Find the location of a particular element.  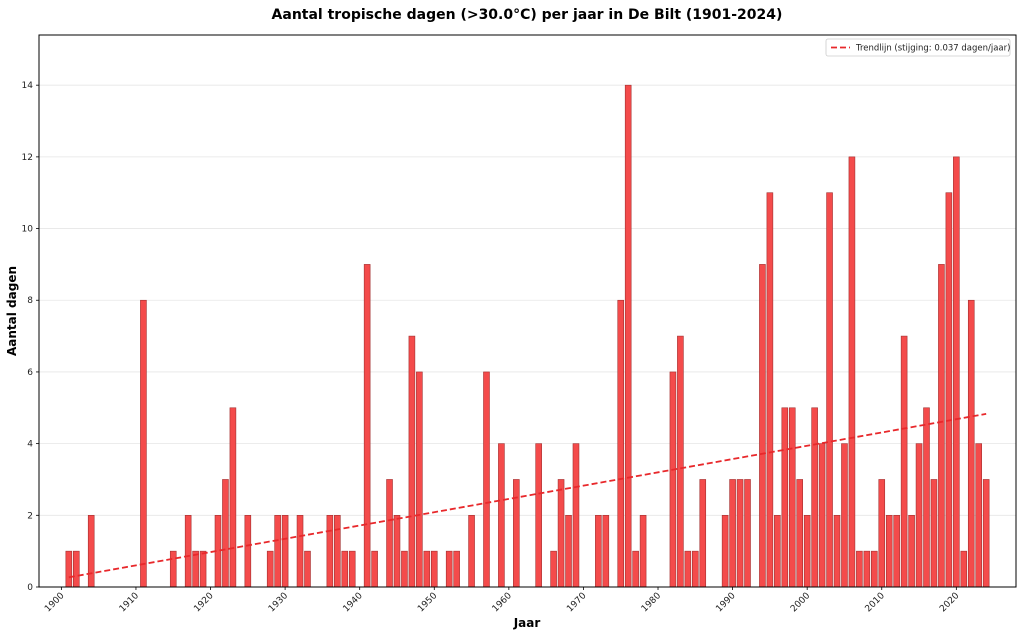

legend-label: Trendlijn (stijging: 0.037 dagen/jaar) is located at coordinates (932, 49).